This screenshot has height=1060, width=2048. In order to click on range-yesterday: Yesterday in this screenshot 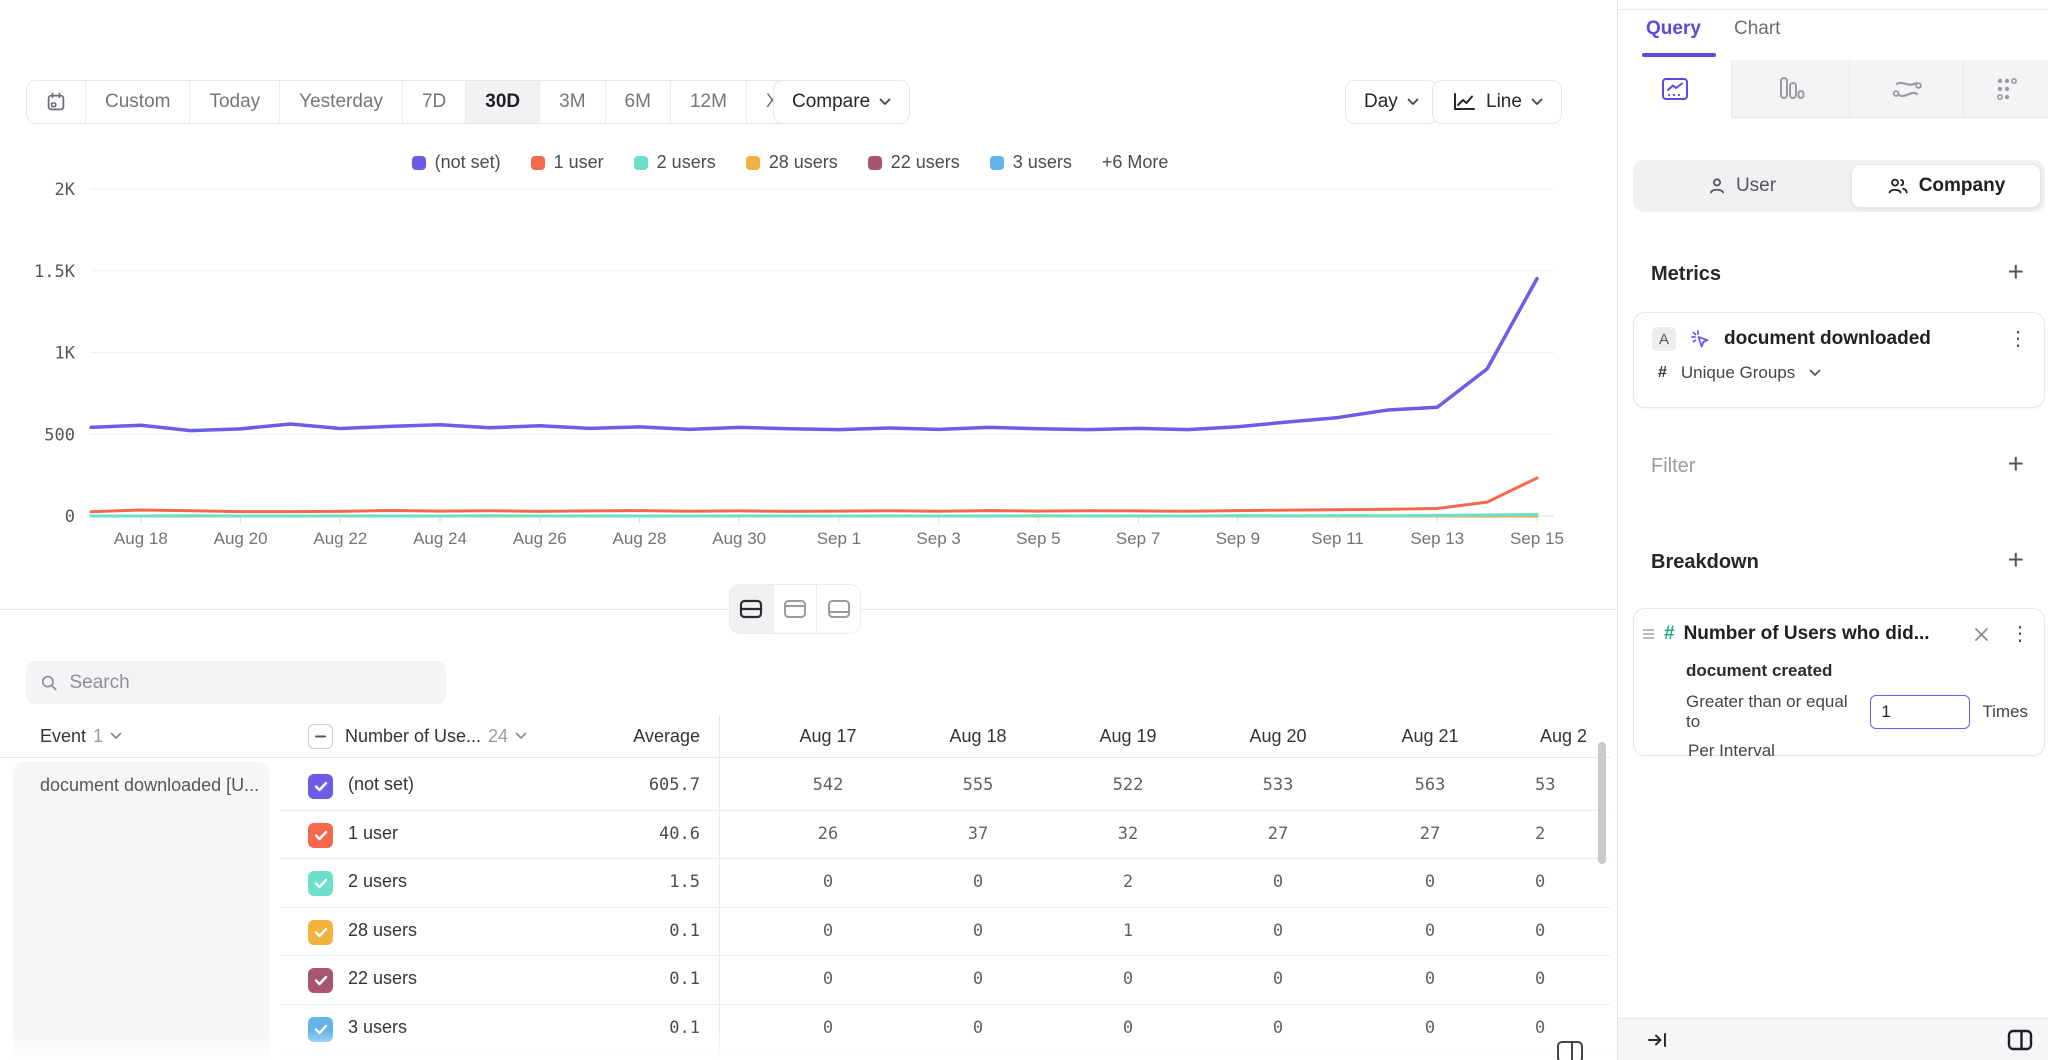, I will do `click(341, 102)`.